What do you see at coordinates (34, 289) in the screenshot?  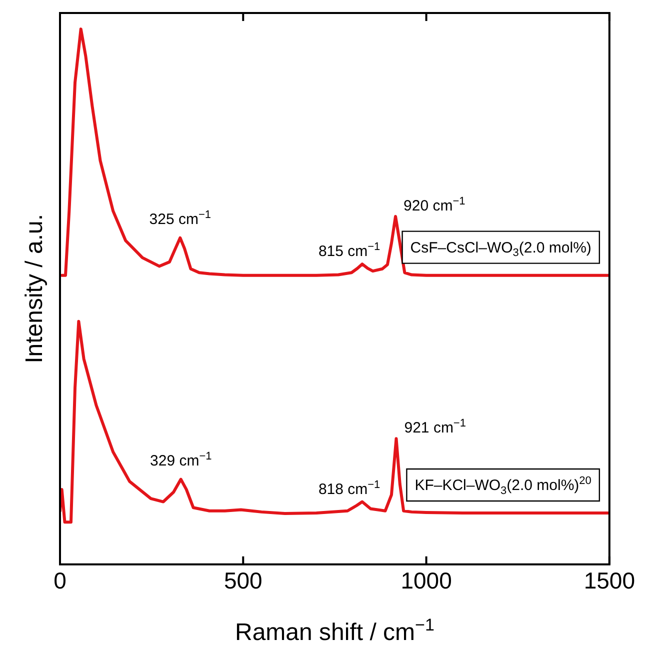 I see `y-axis-title: Intensity / a.u.` at bounding box center [34, 289].